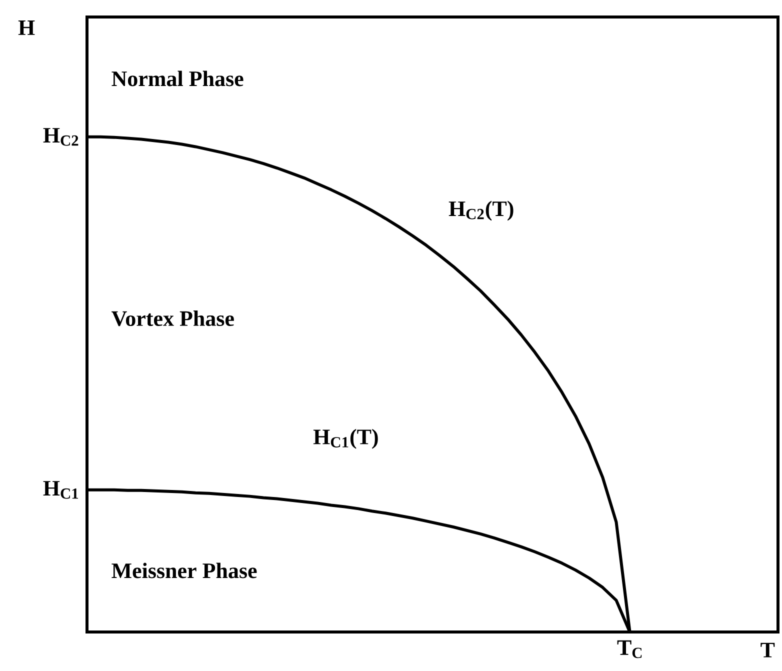 This screenshot has height=671, width=782. What do you see at coordinates (481, 210) in the screenshot?
I see `series-label: H$_{C2}$(T)` at bounding box center [481, 210].